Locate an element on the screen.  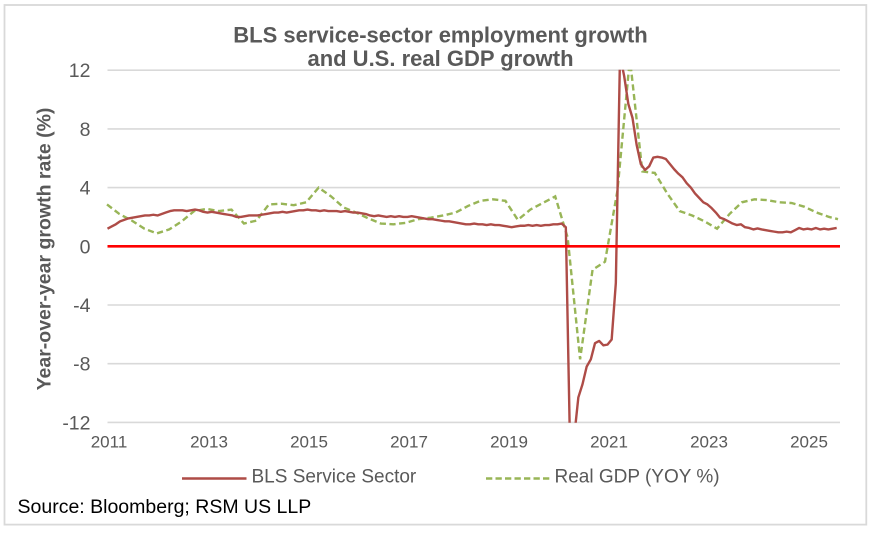
svg-text: 2015 is located at coordinates (309, 442).